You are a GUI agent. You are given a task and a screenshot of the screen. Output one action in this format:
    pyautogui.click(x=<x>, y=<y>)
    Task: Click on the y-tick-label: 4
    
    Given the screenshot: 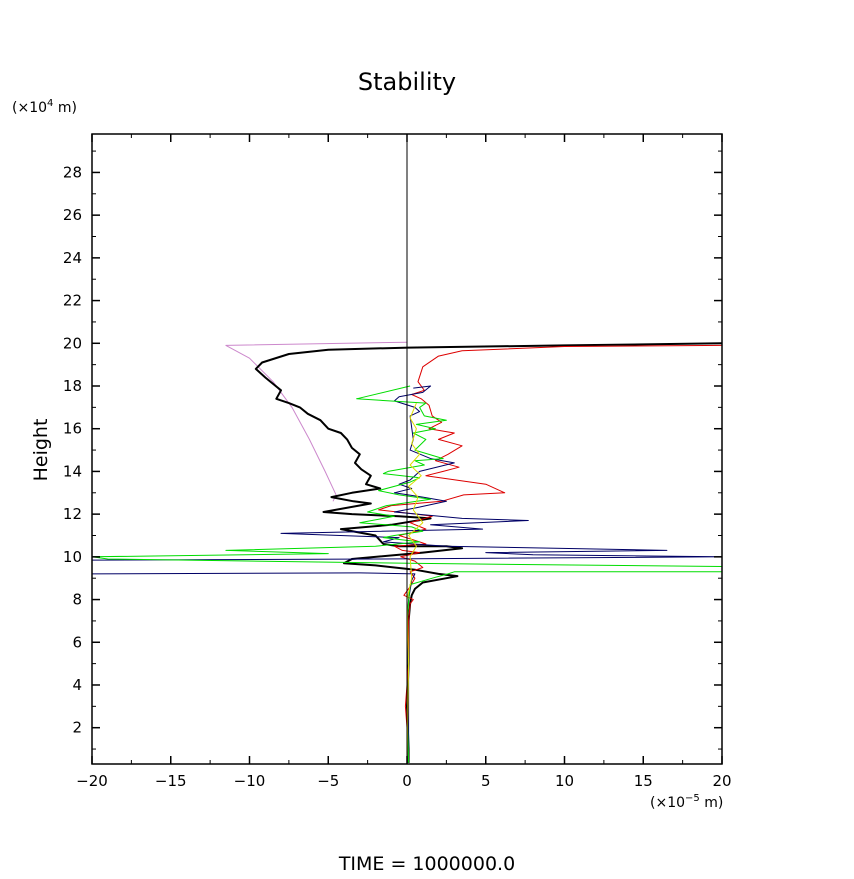 What is the action you would take?
    pyautogui.click(x=77, y=685)
    